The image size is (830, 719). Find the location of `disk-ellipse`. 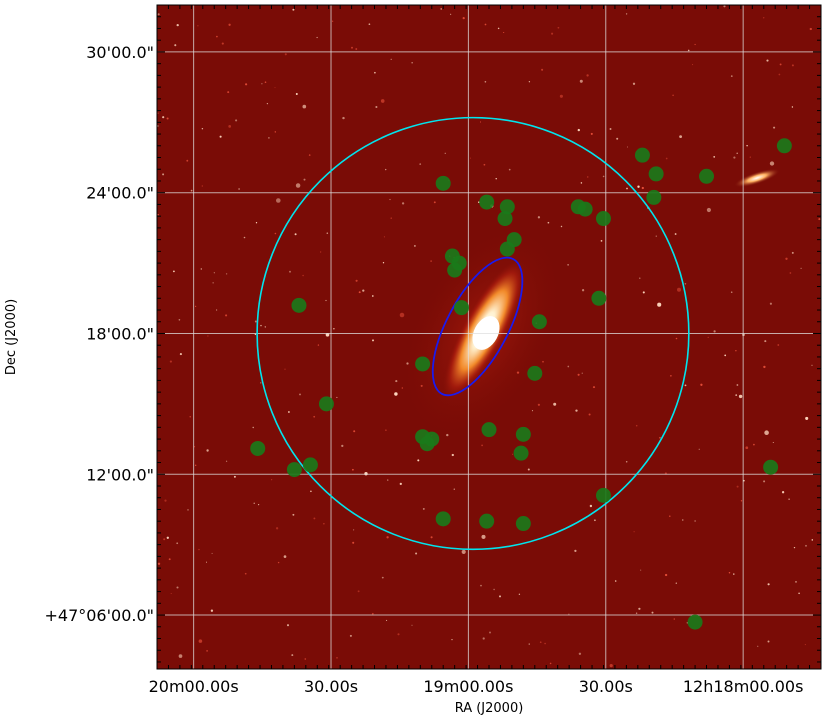

disk-ellipse is located at coordinates (477, 326).